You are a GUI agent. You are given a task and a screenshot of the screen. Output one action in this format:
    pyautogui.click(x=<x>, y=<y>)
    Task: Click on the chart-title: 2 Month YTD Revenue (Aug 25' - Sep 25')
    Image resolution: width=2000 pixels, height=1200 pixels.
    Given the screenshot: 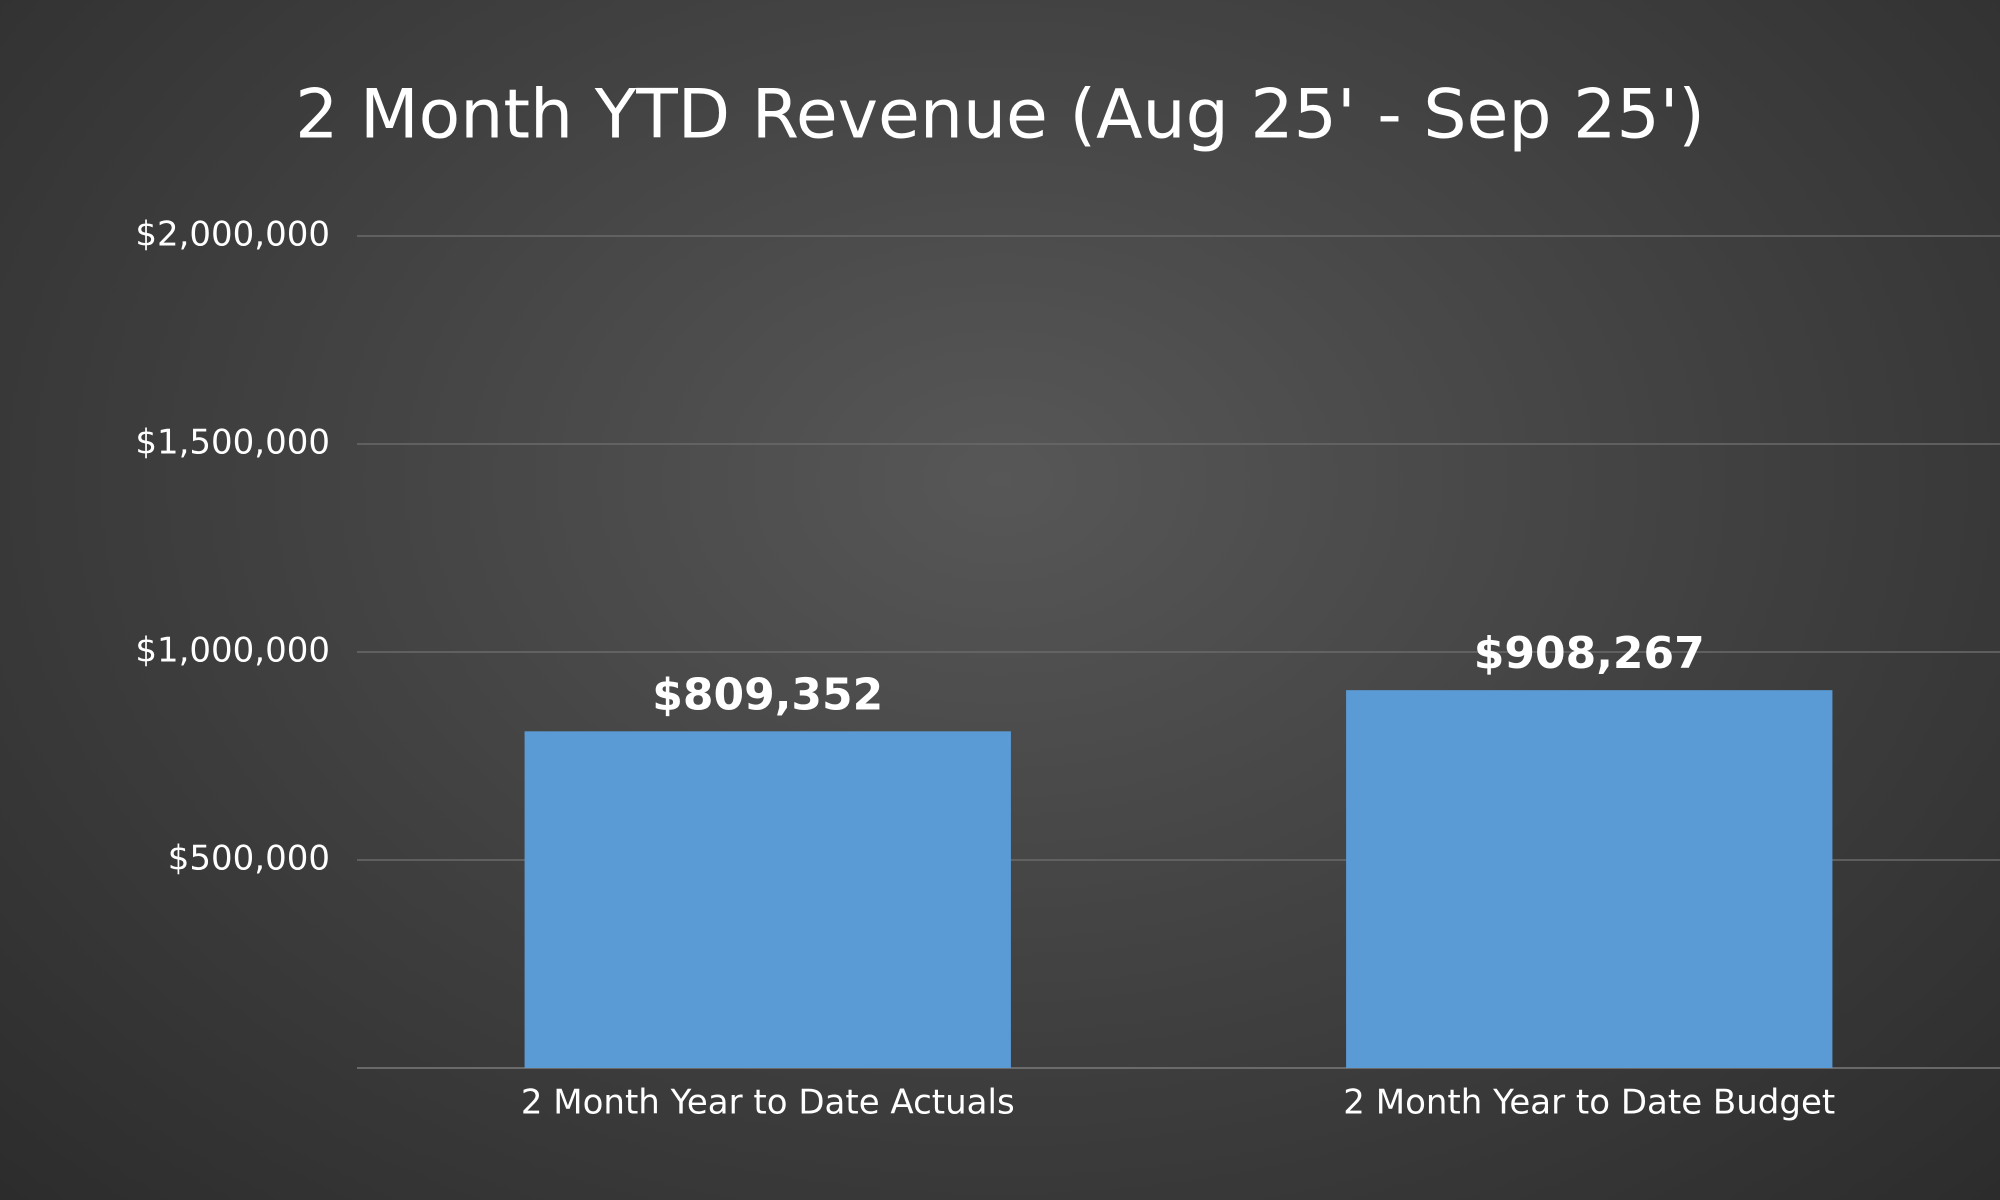 What is the action you would take?
    pyautogui.click(x=1000, y=115)
    